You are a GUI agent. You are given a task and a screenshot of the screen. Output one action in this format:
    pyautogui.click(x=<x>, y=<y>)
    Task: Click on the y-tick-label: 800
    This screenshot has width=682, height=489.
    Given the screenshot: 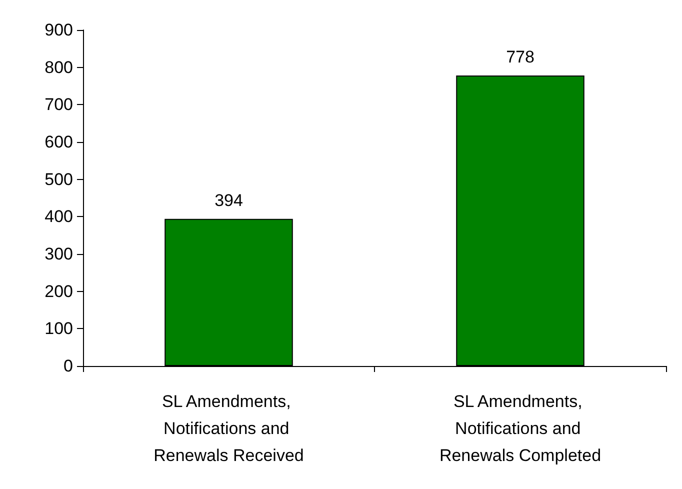 What is the action you would take?
    pyautogui.click(x=58, y=67)
    